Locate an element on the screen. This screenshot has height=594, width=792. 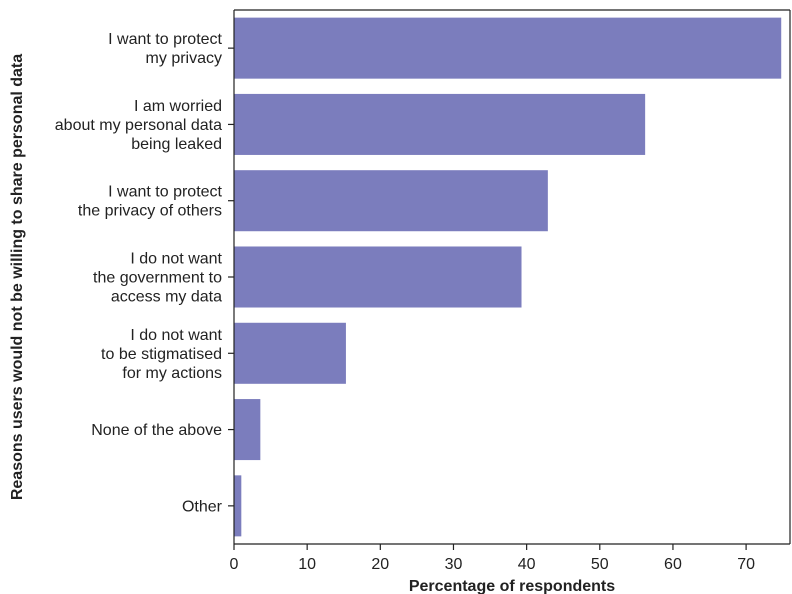
x-axis-title: Percentage of respondents is located at coordinates (512, 586).